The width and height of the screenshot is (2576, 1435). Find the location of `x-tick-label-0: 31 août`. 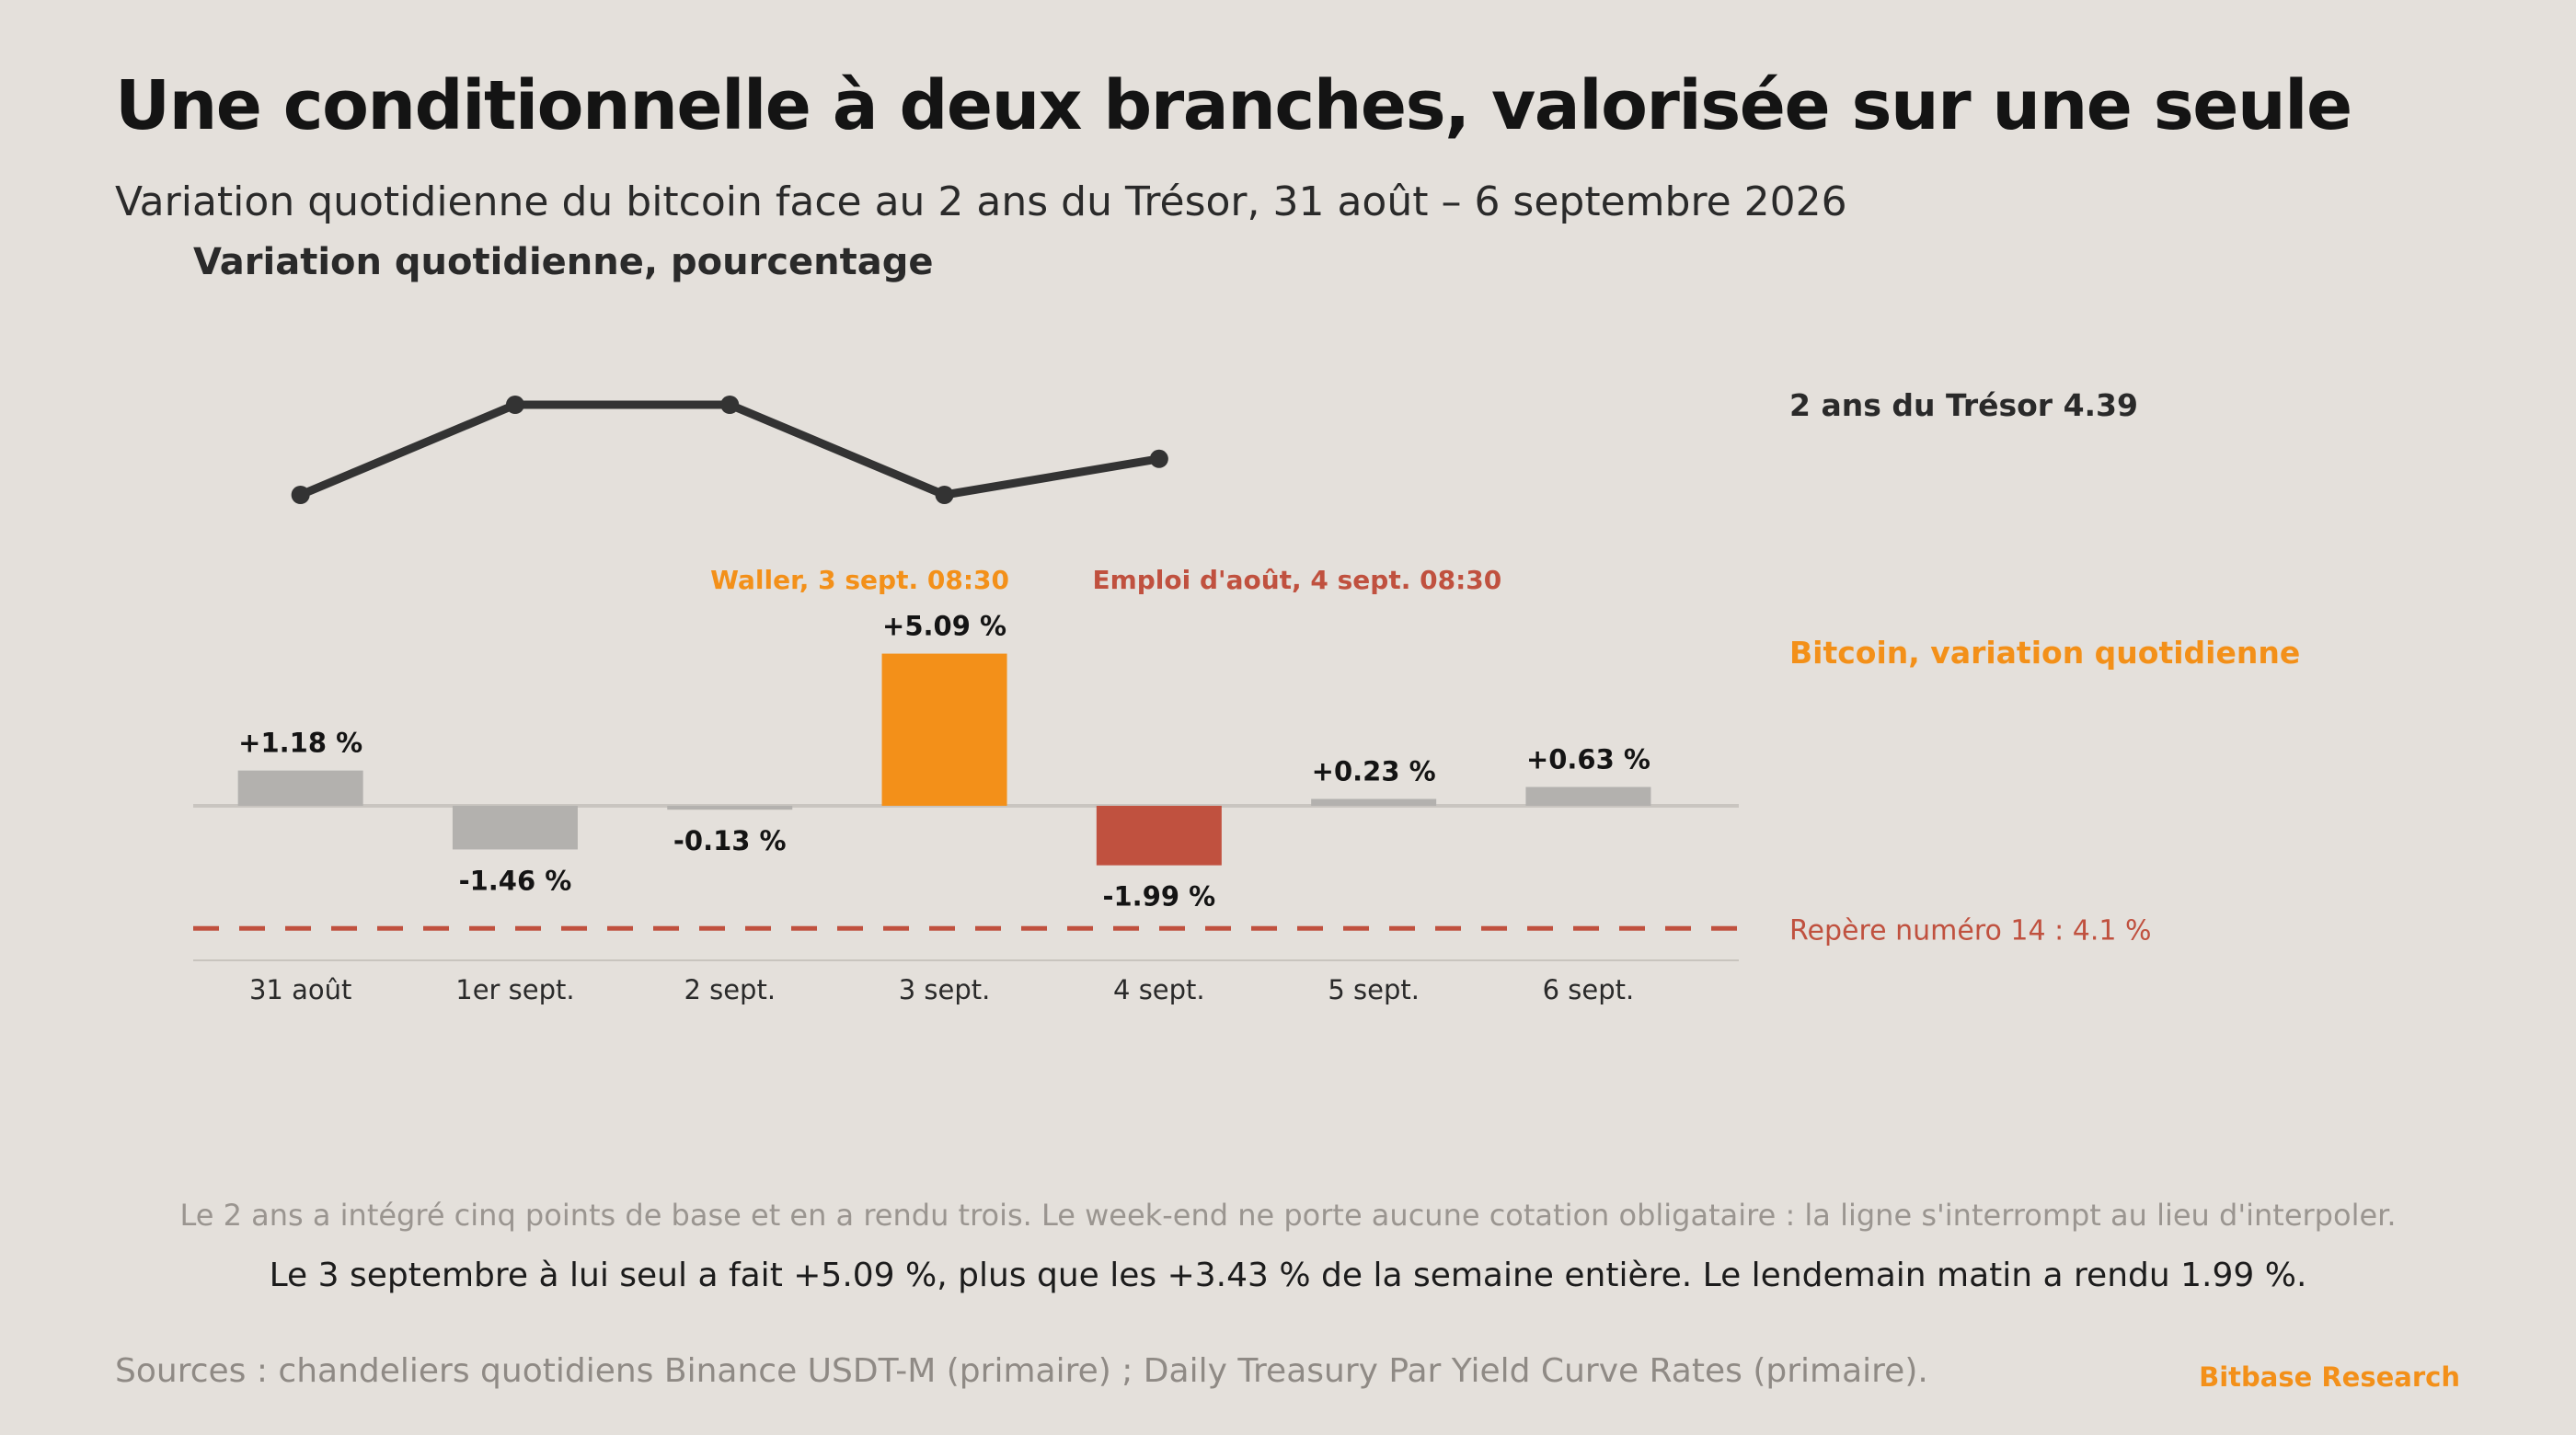

x-tick-label-0: 31 août is located at coordinates (300, 989).